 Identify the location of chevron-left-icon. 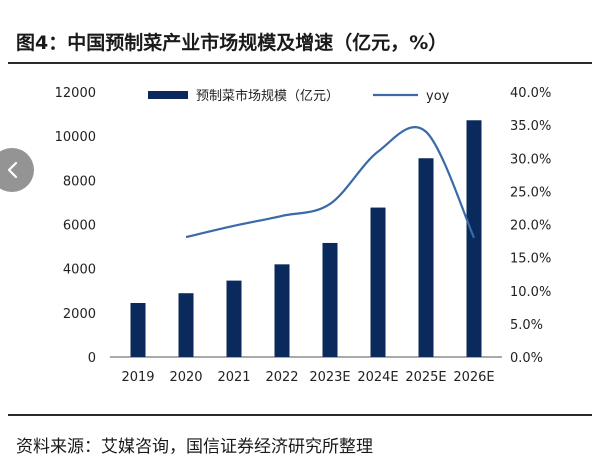
(12, 170).